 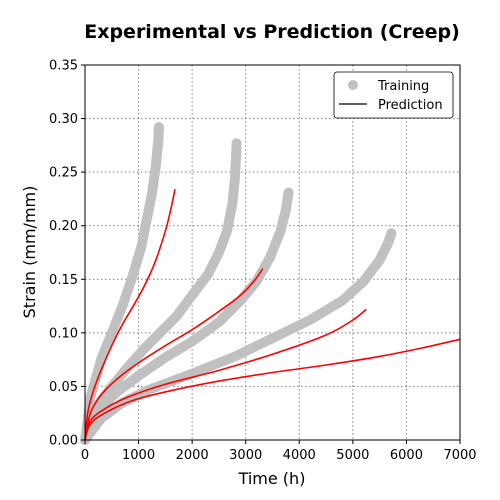 What do you see at coordinates (245, 455) in the screenshot?
I see `x-tick-label: 3000` at bounding box center [245, 455].